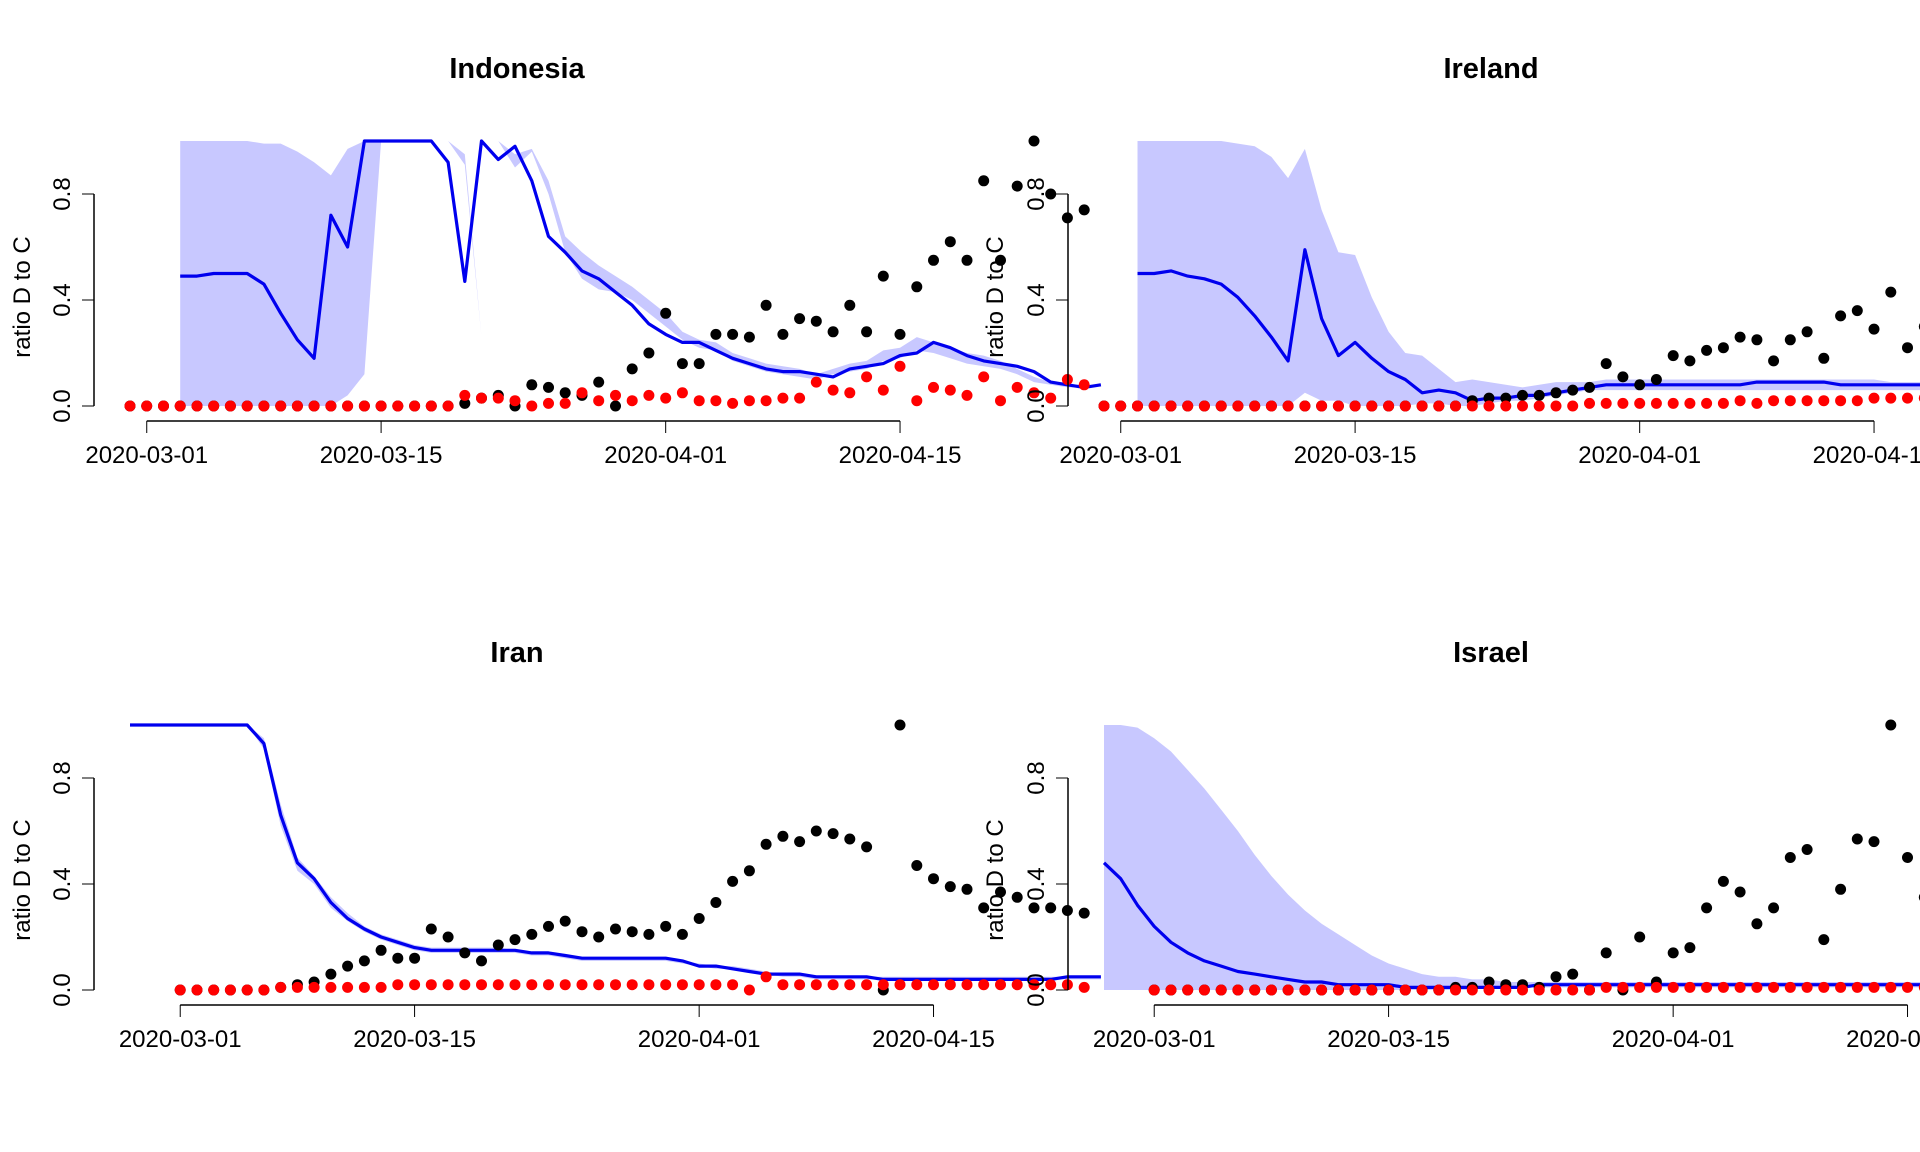 The image size is (1920, 1152). What do you see at coordinates (632, 273) in the screenshot?
I see `confidence-band` at bounding box center [632, 273].